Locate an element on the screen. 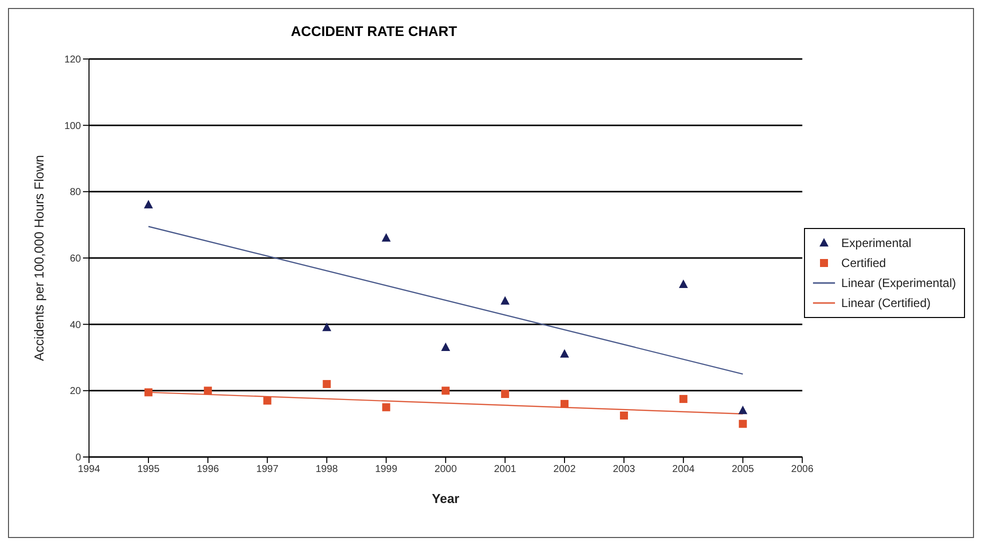 The image size is (982, 547). x-tick-label: 2005 is located at coordinates (743, 470).